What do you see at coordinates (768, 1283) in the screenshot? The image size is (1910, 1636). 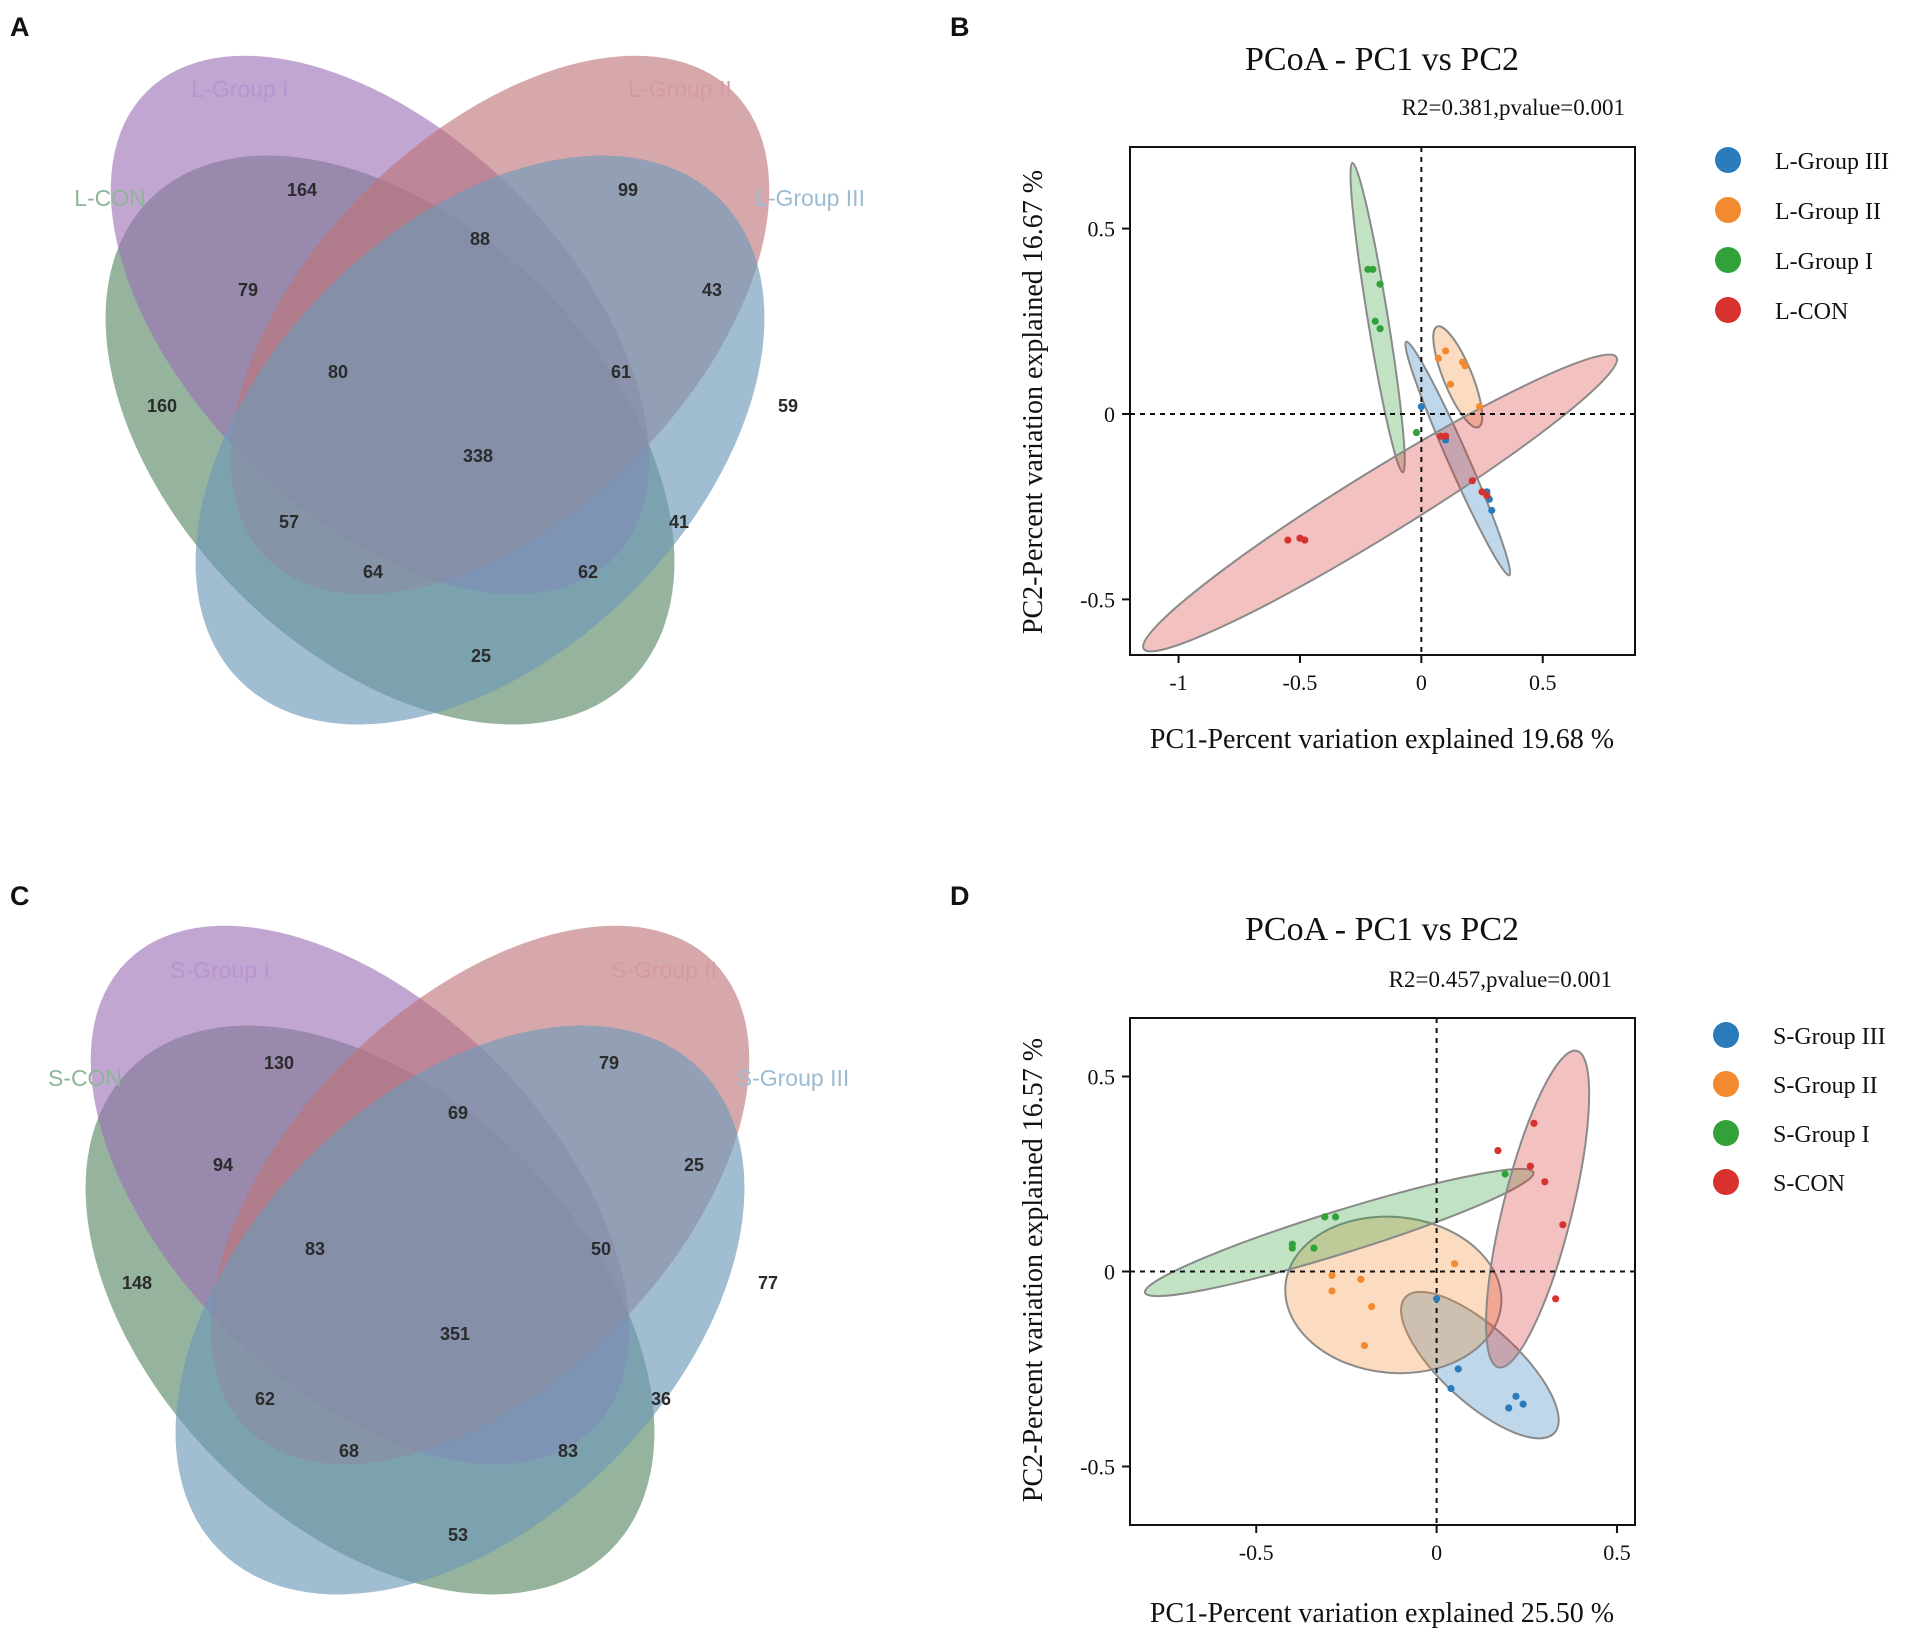 I see `venn-count: 77` at bounding box center [768, 1283].